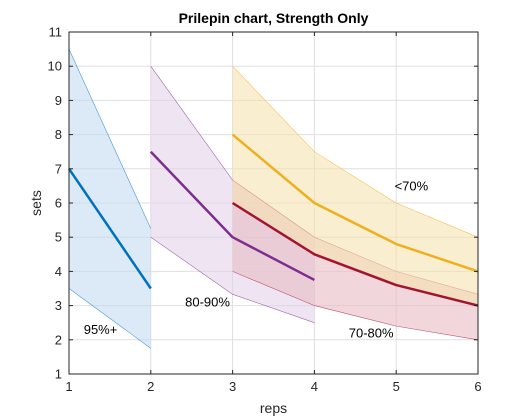 Image resolution: width=529 pixels, height=420 pixels. Describe the element at coordinates (412, 185) in the screenshot. I see `annotation-label: <70%` at that location.